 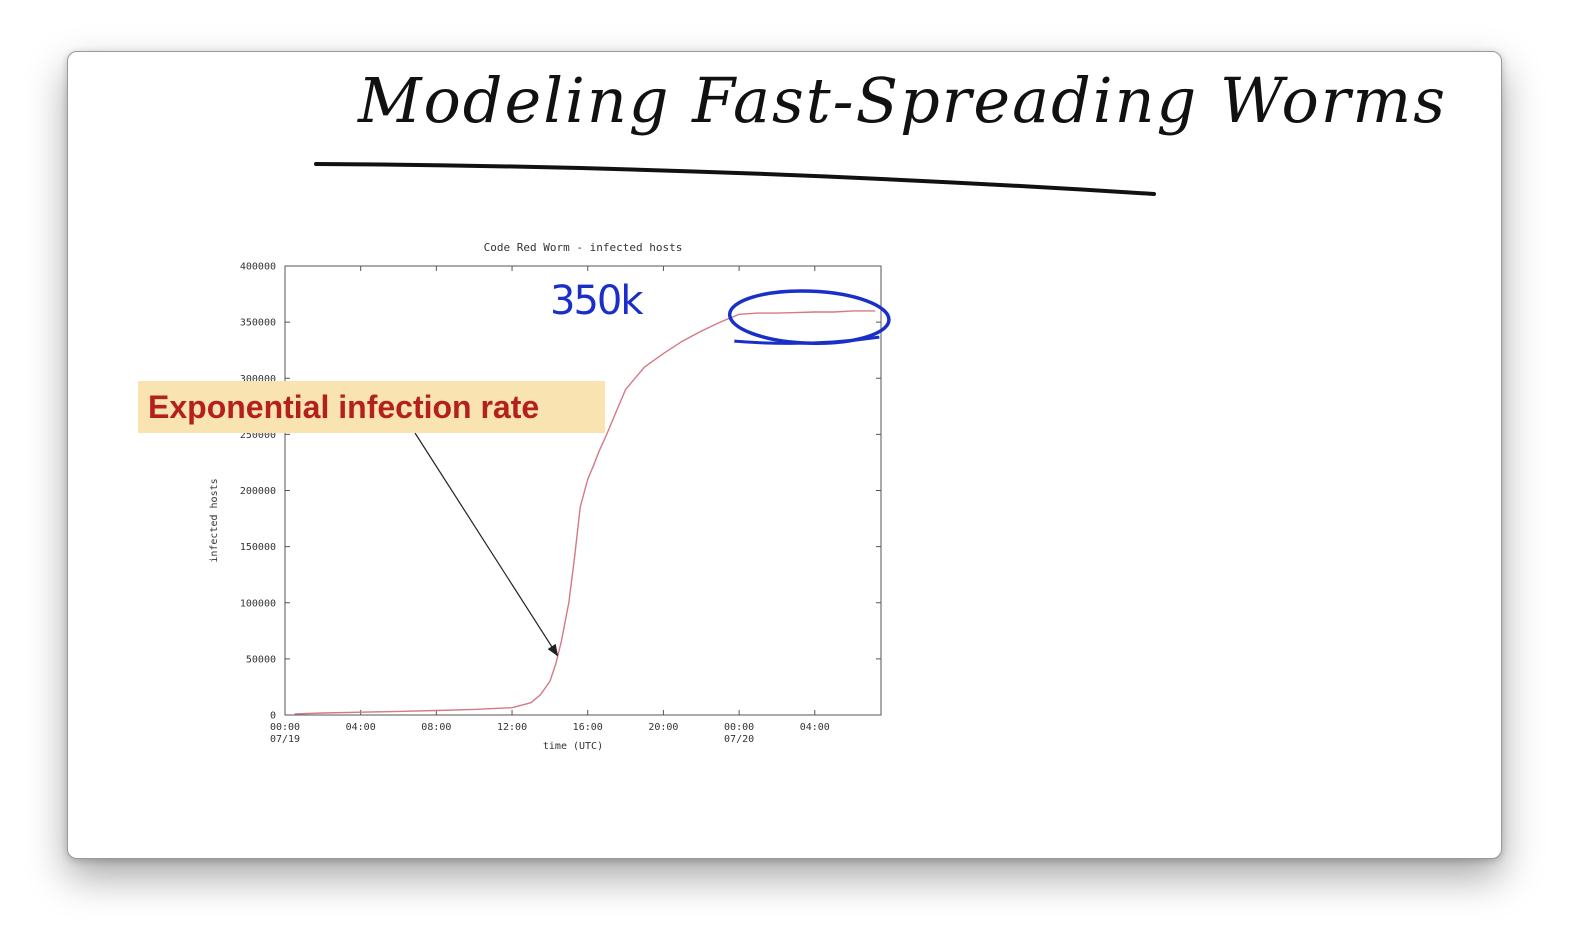 What do you see at coordinates (807, 340) in the screenshot?
I see `highlight-stroke` at bounding box center [807, 340].